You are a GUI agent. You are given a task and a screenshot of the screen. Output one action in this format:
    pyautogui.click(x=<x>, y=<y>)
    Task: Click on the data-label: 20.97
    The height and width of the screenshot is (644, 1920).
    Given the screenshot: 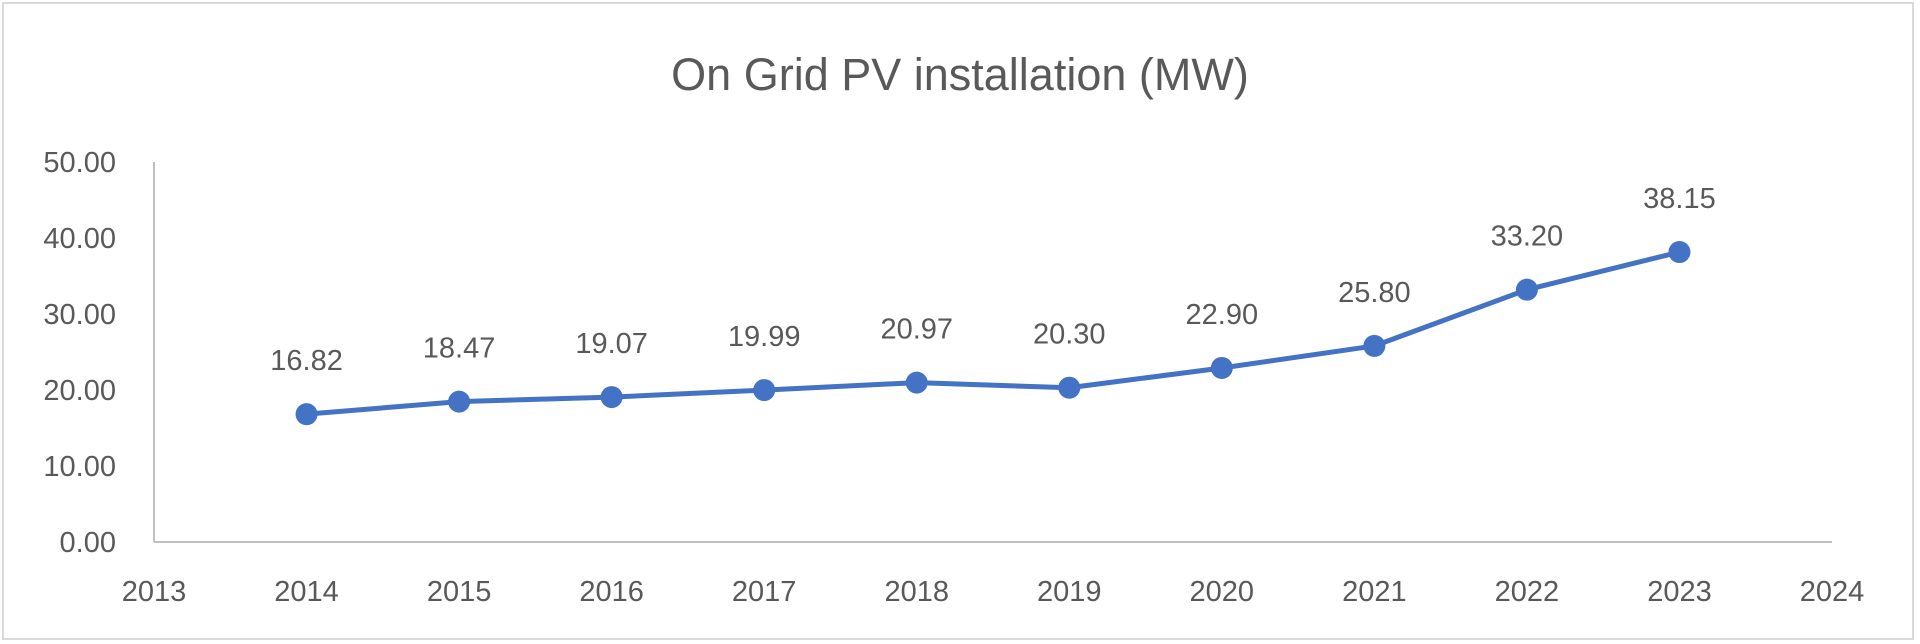 What is the action you would take?
    pyautogui.click(x=916, y=330)
    